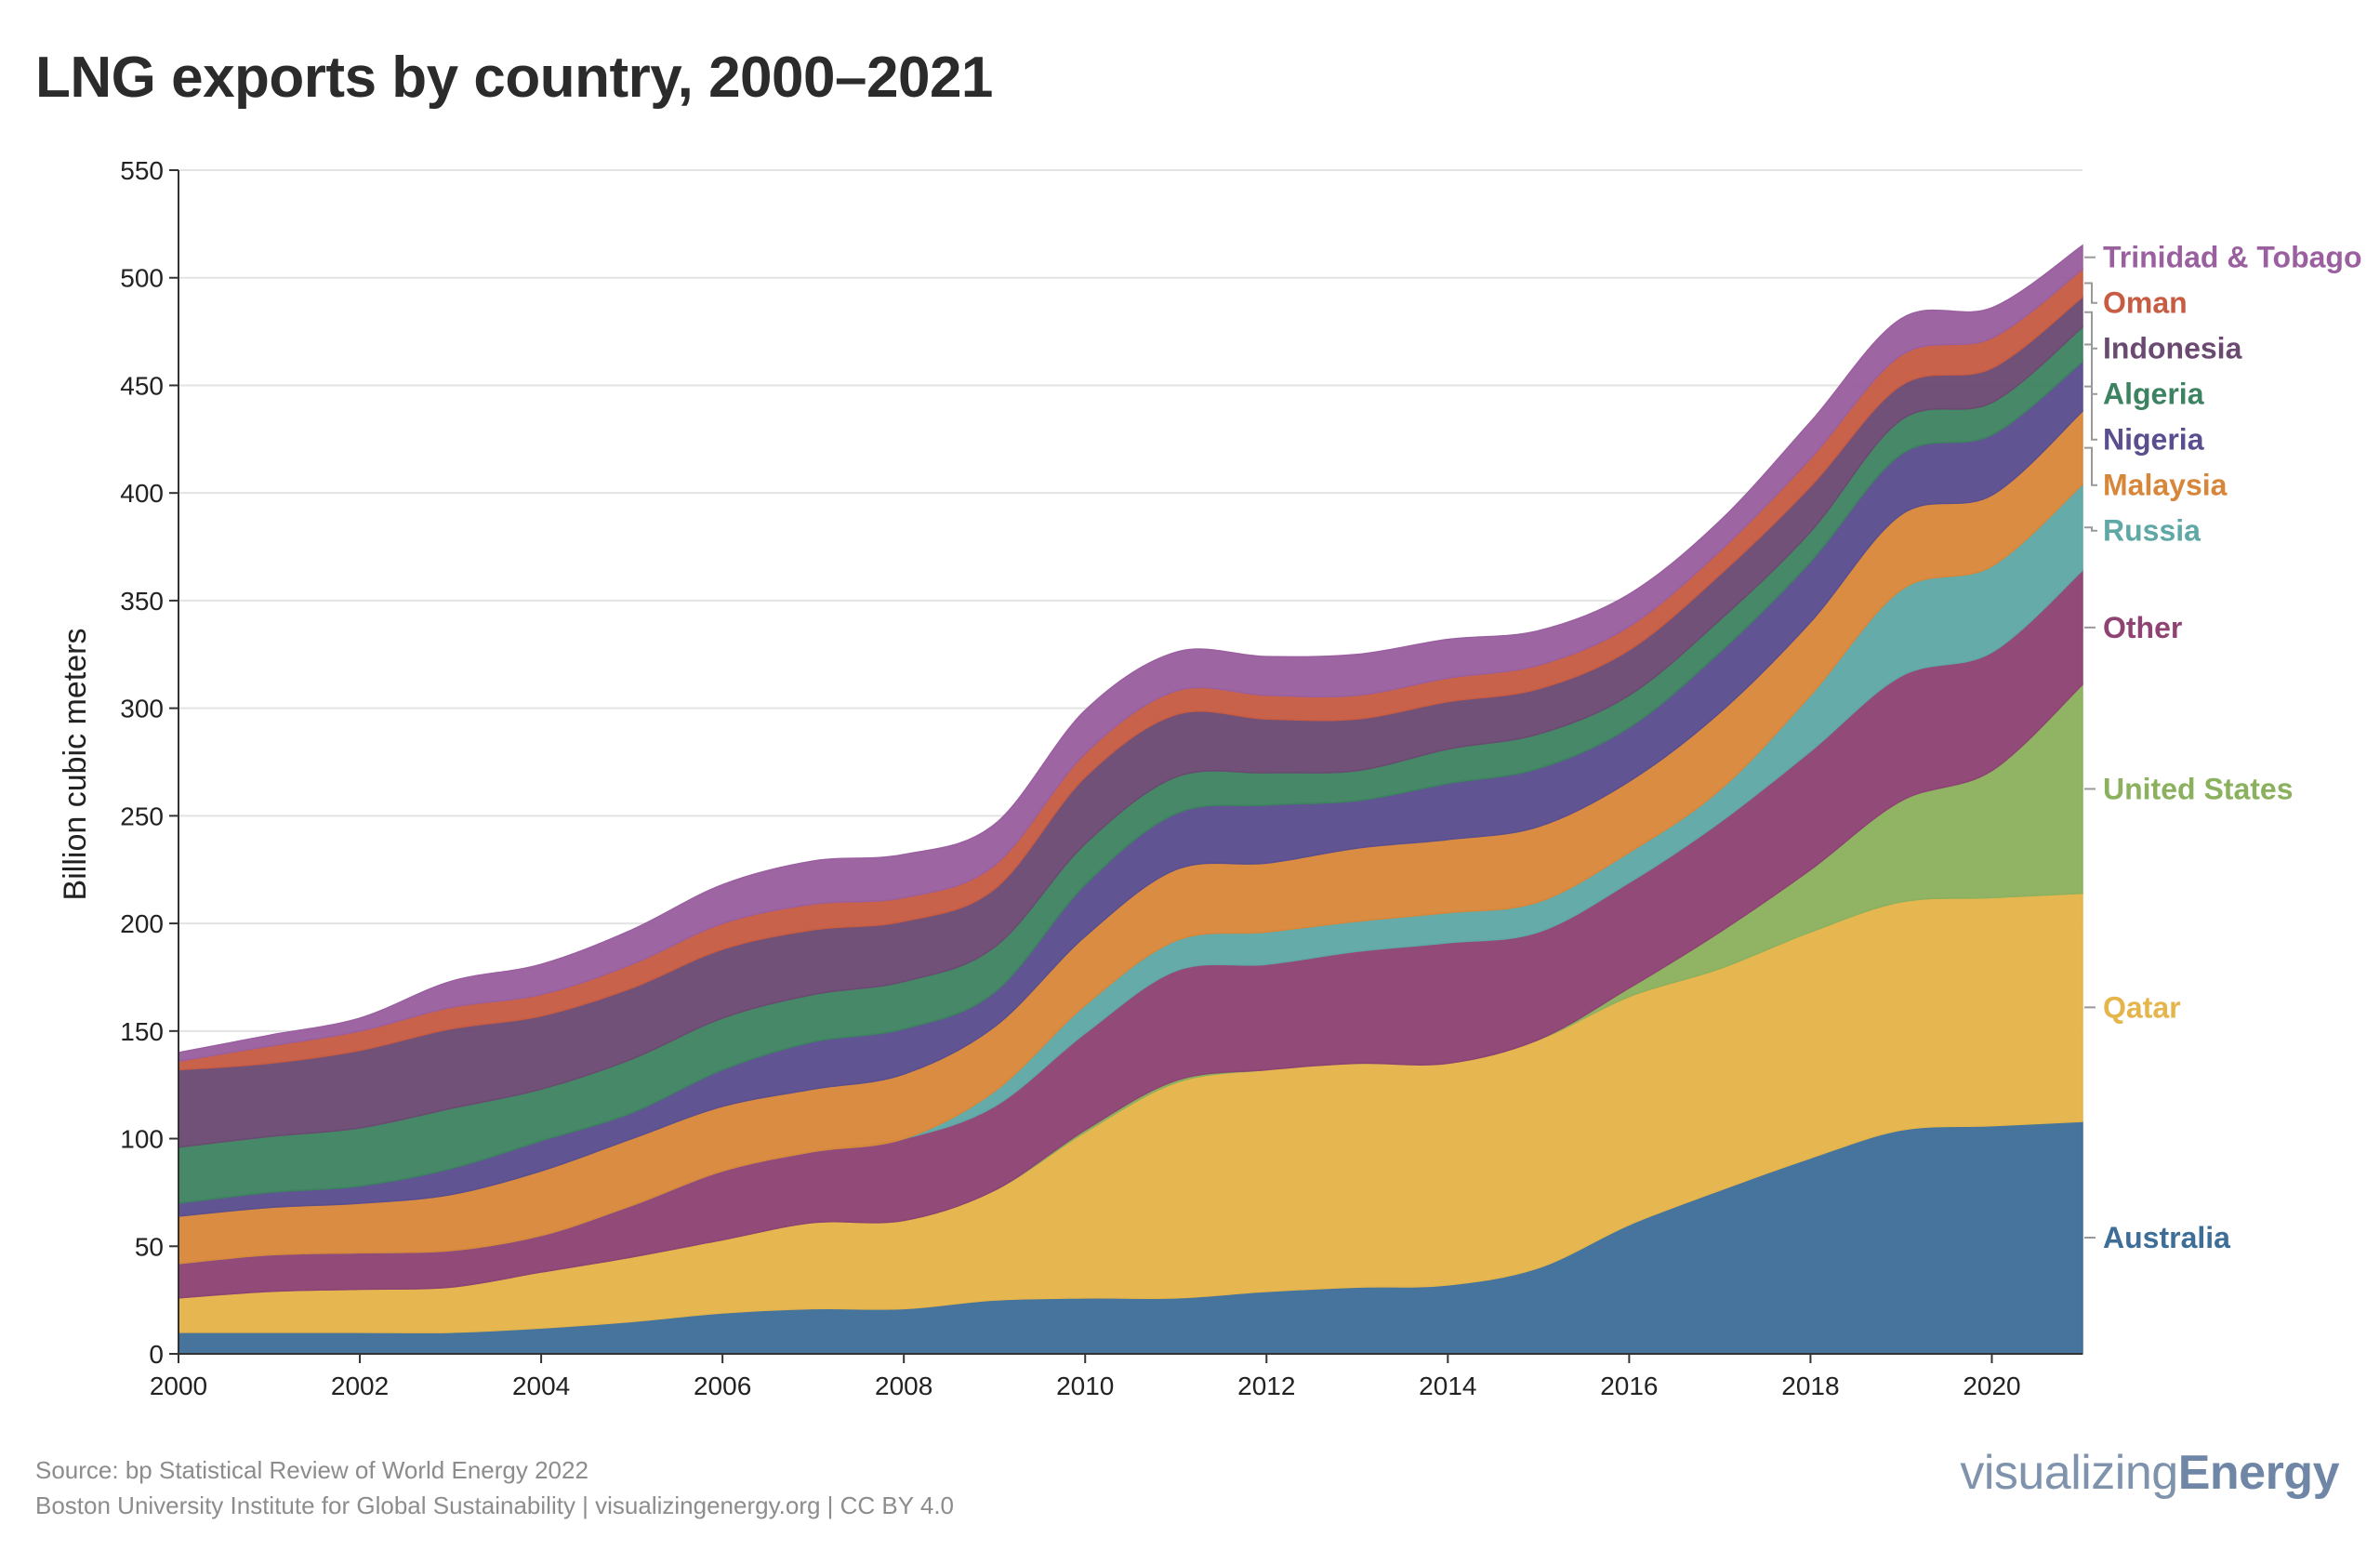 Image resolution: width=2380 pixels, height=1564 pixels. What do you see at coordinates (142, 170) in the screenshot?
I see `y-tick-label: 550` at bounding box center [142, 170].